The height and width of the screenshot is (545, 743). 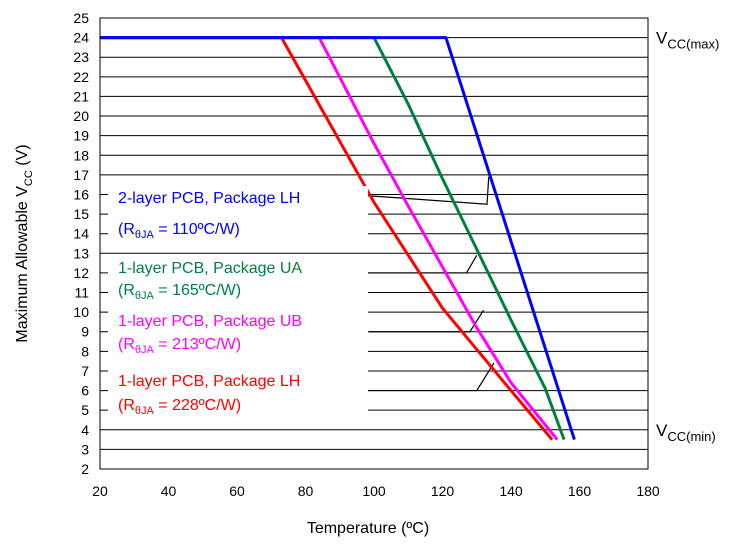 I want to click on y-tick-label: 25, so click(x=81, y=18).